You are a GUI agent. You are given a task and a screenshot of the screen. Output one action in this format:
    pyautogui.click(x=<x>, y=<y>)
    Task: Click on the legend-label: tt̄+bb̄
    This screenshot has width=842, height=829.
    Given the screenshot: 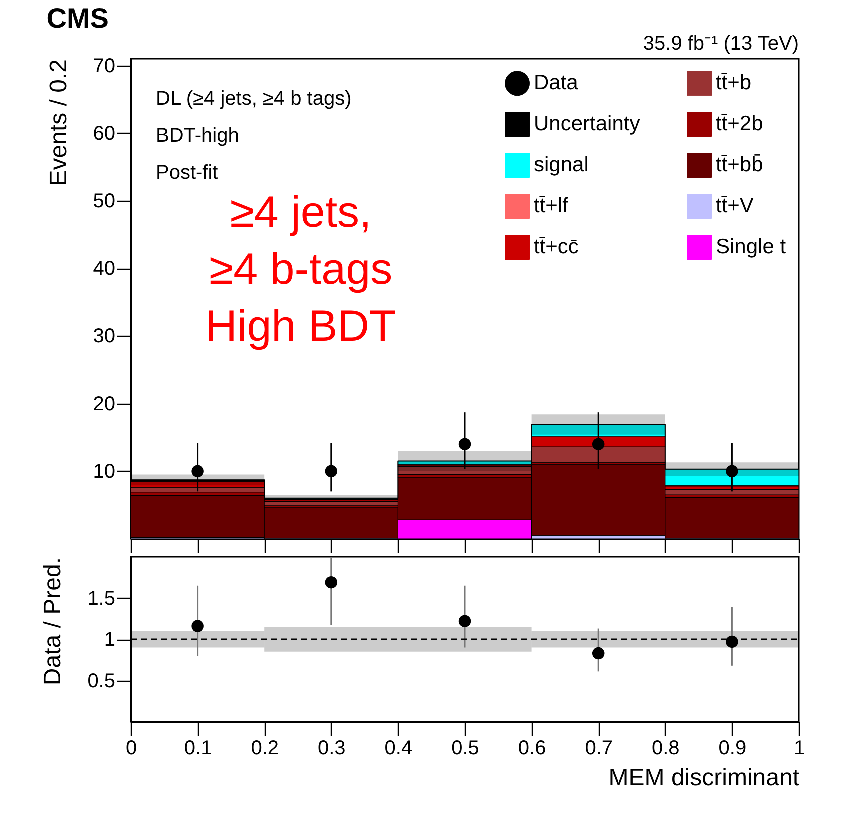 What is the action you would take?
    pyautogui.click(x=740, y=165)
    